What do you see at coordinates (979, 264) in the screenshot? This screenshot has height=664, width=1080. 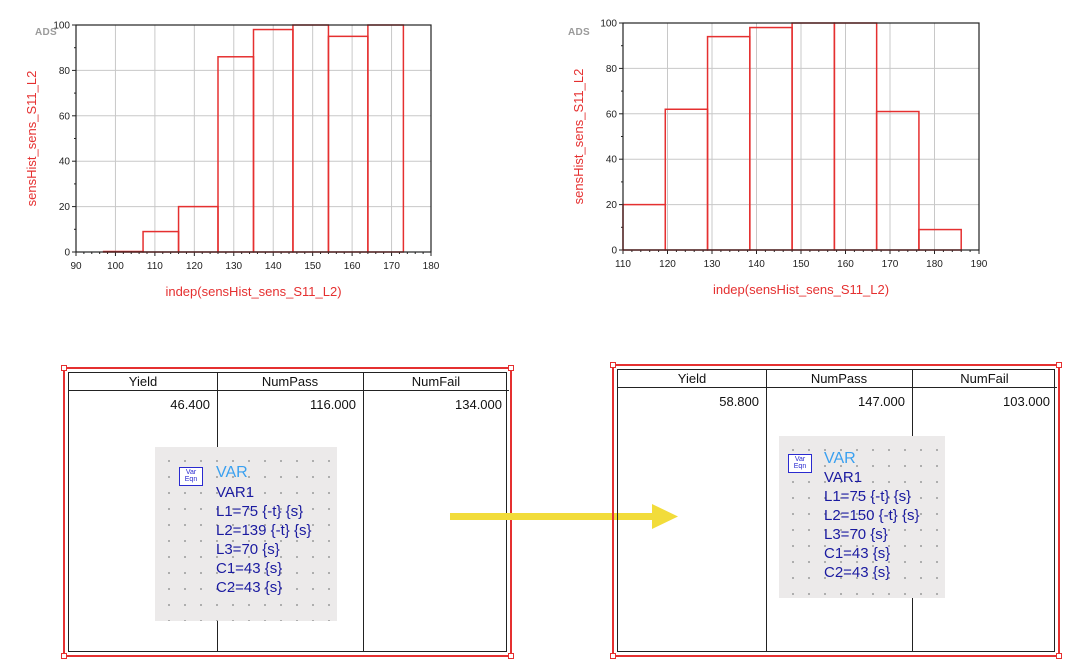 I see `x-tick-label: 190` at bounding box center [979, 264].